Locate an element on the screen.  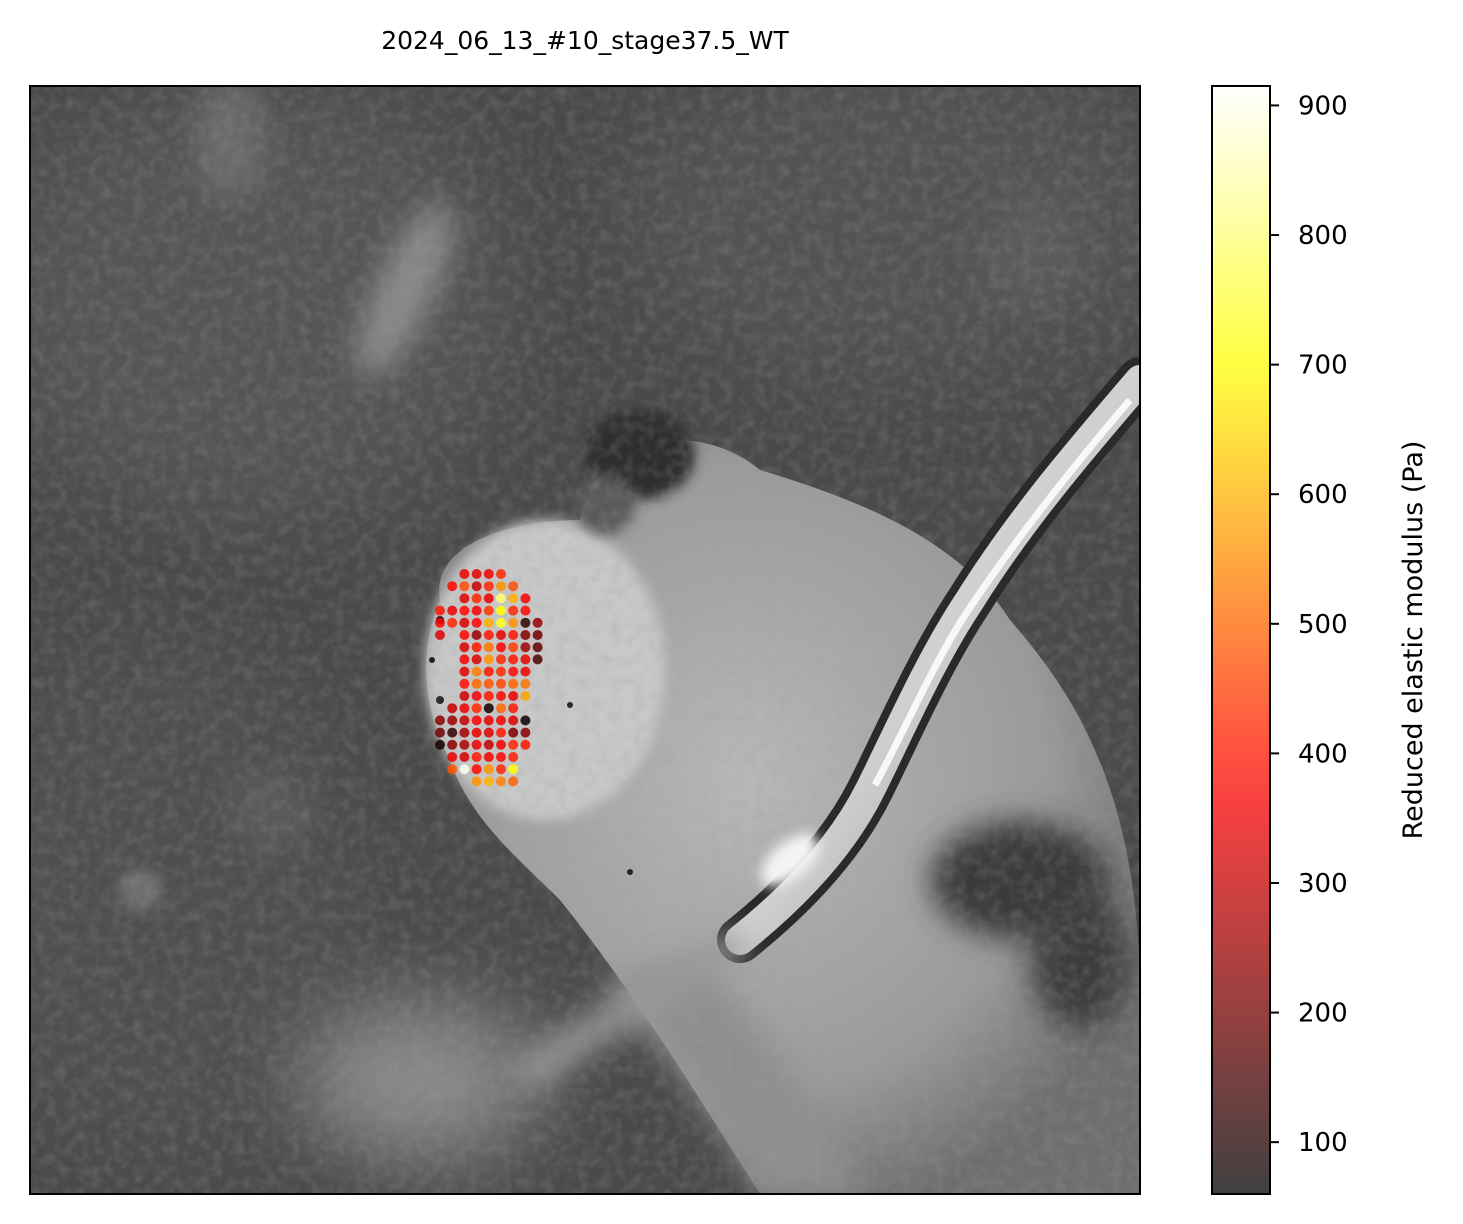
colorbar-tick-label: 500 is located at coordinates (1323, 625).